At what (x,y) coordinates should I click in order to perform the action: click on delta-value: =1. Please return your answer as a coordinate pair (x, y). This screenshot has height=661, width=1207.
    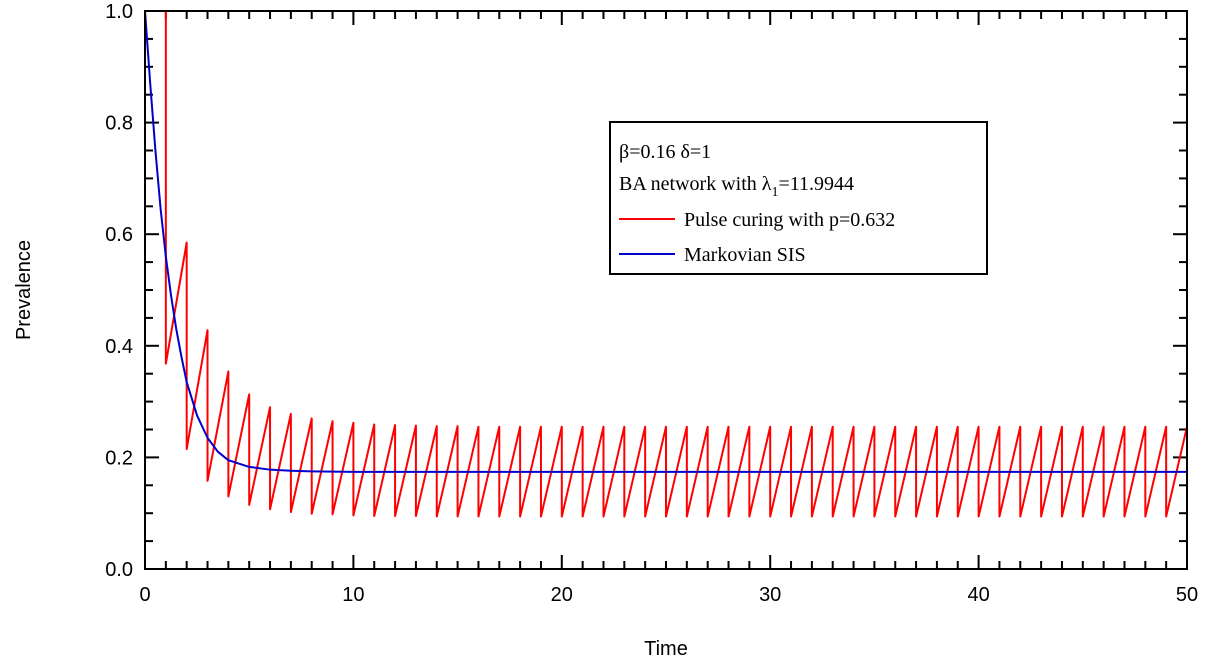
    Looking at the image, I should click on (700, 152).